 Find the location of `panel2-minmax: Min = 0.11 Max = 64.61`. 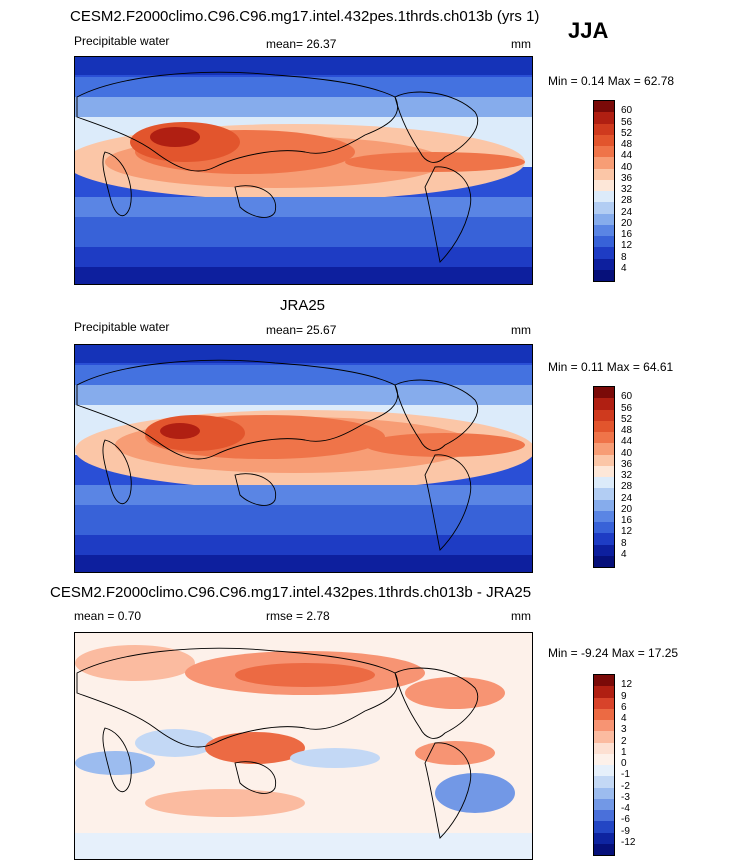

panel2-minmax: Min = 0.11 Max = 64.61 is located at coordinates (611, 367).